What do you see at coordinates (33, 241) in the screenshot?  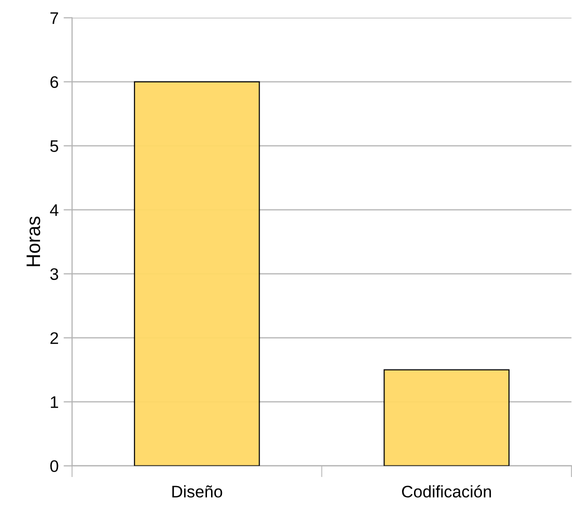 I see `y-axis-title: Horas` at bounding box center [33, 241].